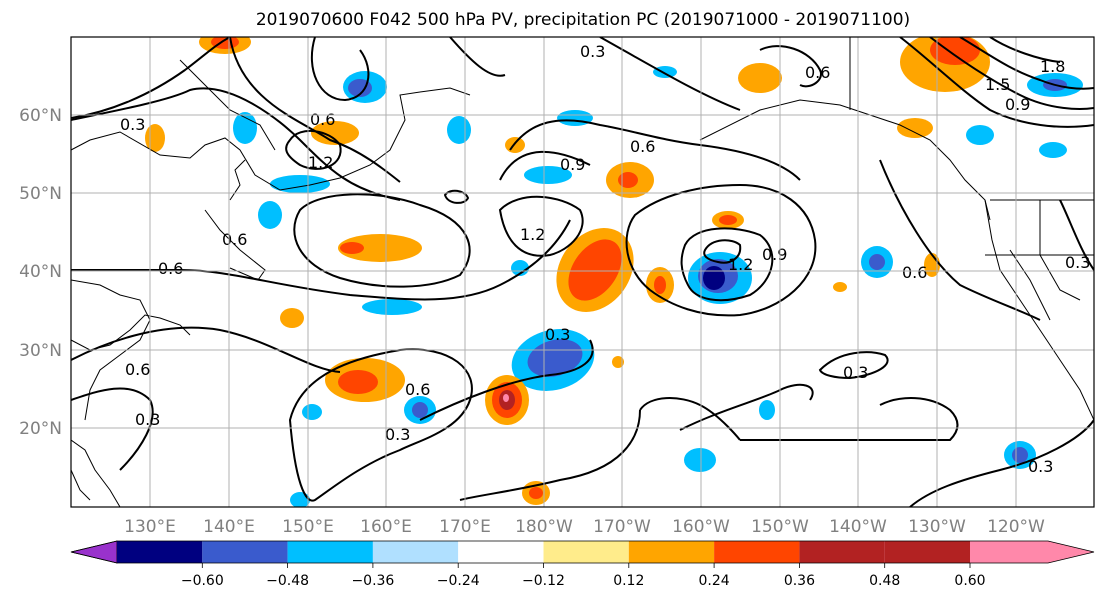 This screenshot has width=1105, height=601. I want to click on latitude-labels: 60°N 50°N 40°N 30°N 20°N, so click(40, 272).